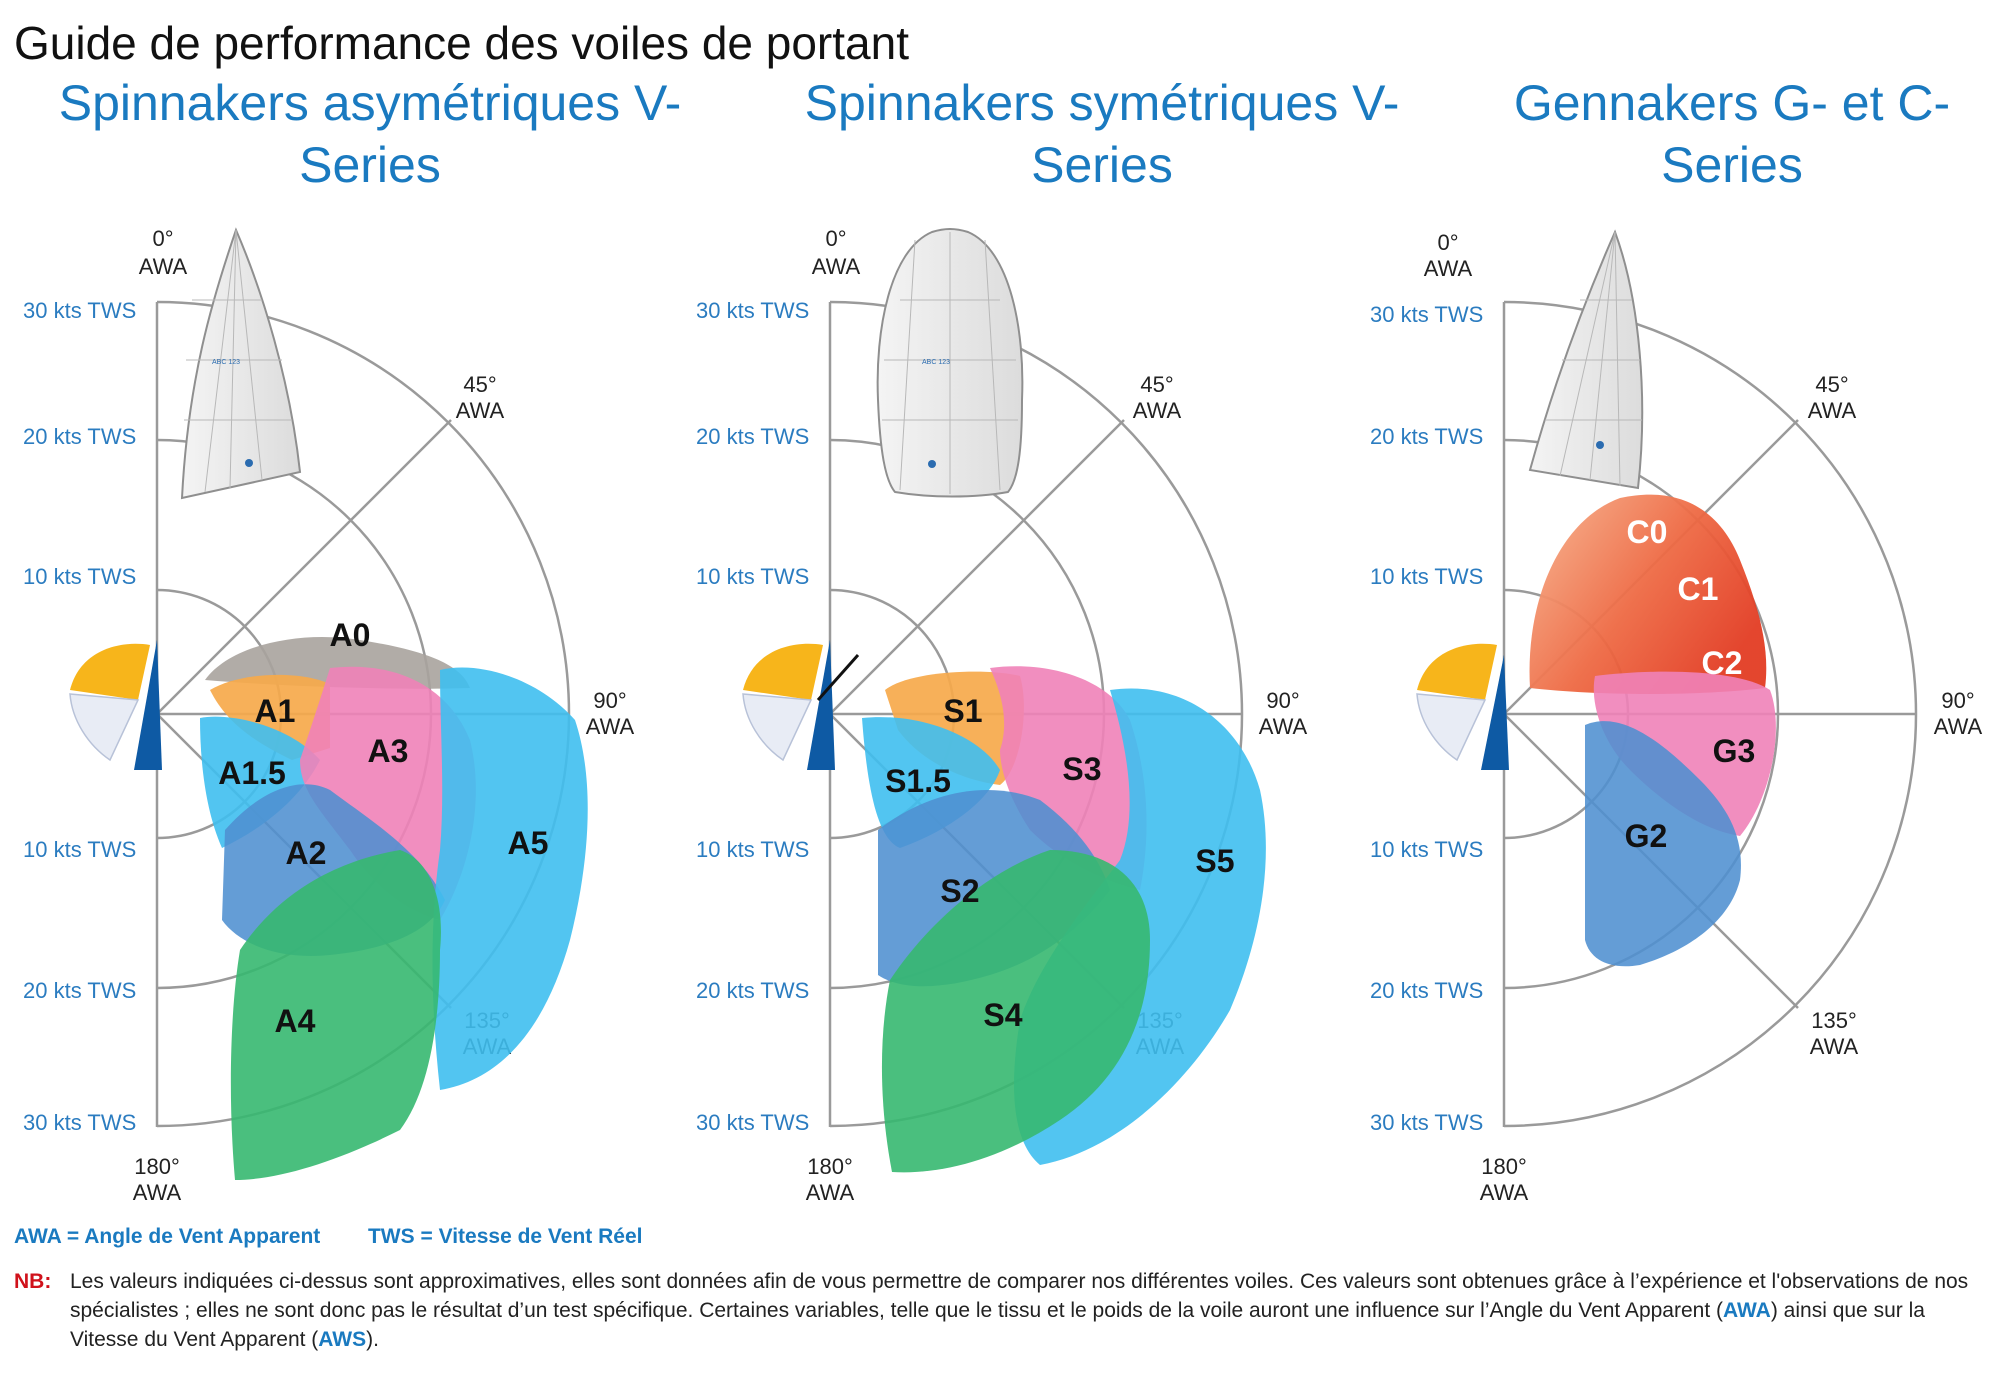 The height and width of the screenshot is (1379, 2000). Describe the element at coordinates (1684, 753) in the screenshot. I see `zone-G3` at that location.